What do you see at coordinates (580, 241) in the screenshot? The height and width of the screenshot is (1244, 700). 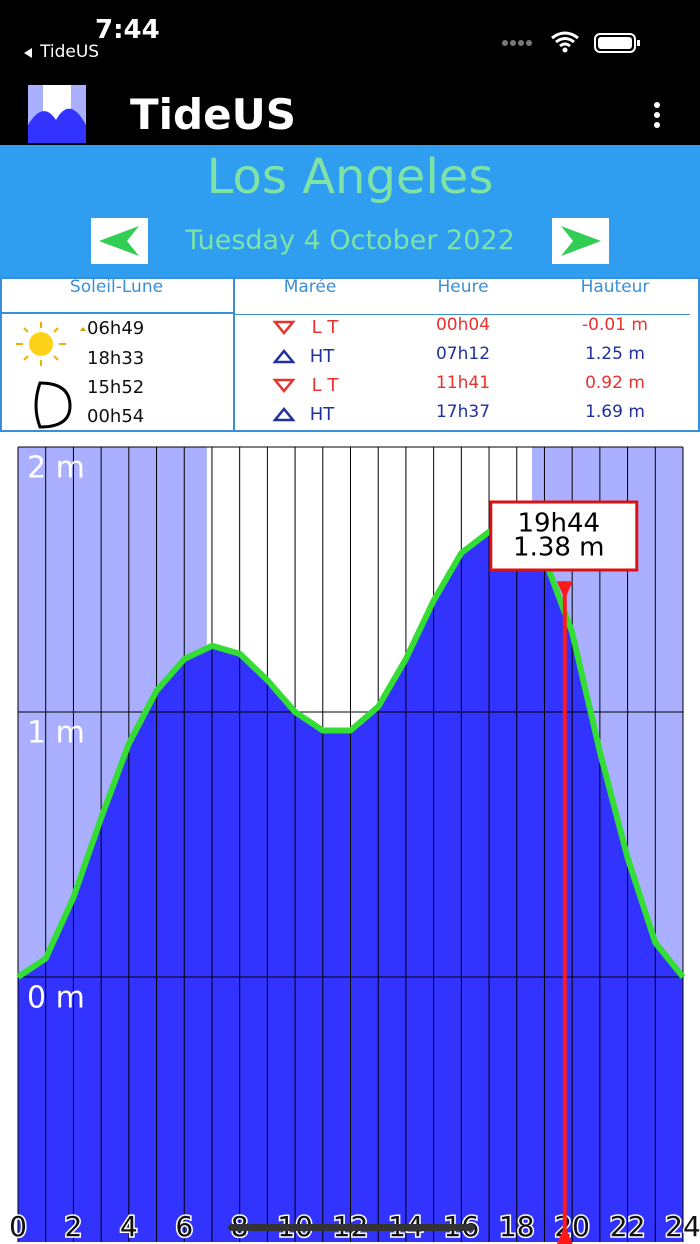 I see `next-day` at bounding box center [580, 241].